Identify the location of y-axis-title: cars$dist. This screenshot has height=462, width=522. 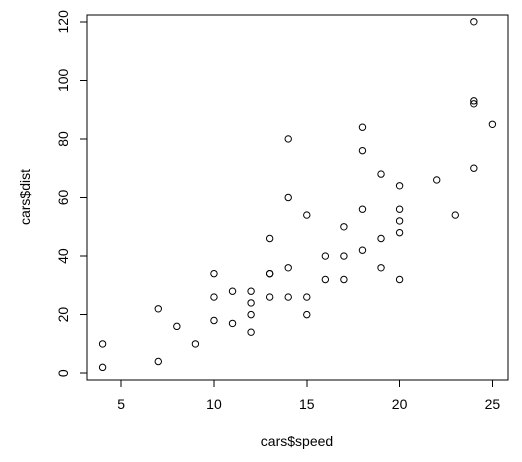
(25, 197).